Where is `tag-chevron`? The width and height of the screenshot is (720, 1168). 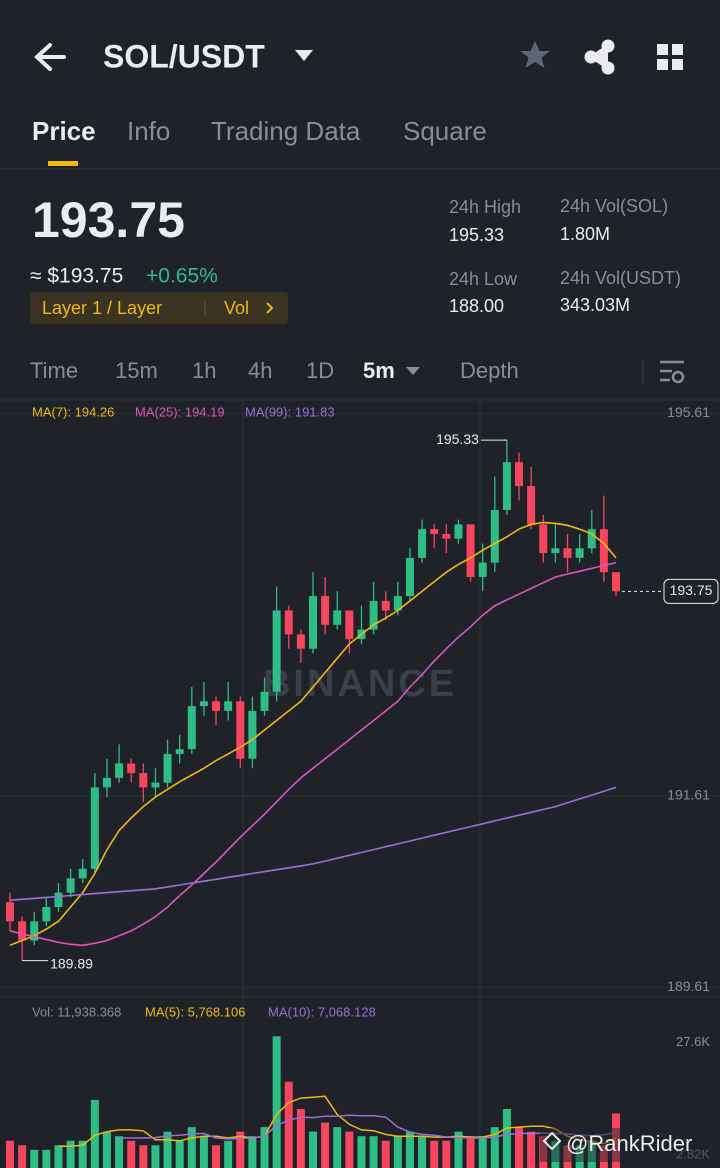
tag-chevron is located at coordinates (270, 308).